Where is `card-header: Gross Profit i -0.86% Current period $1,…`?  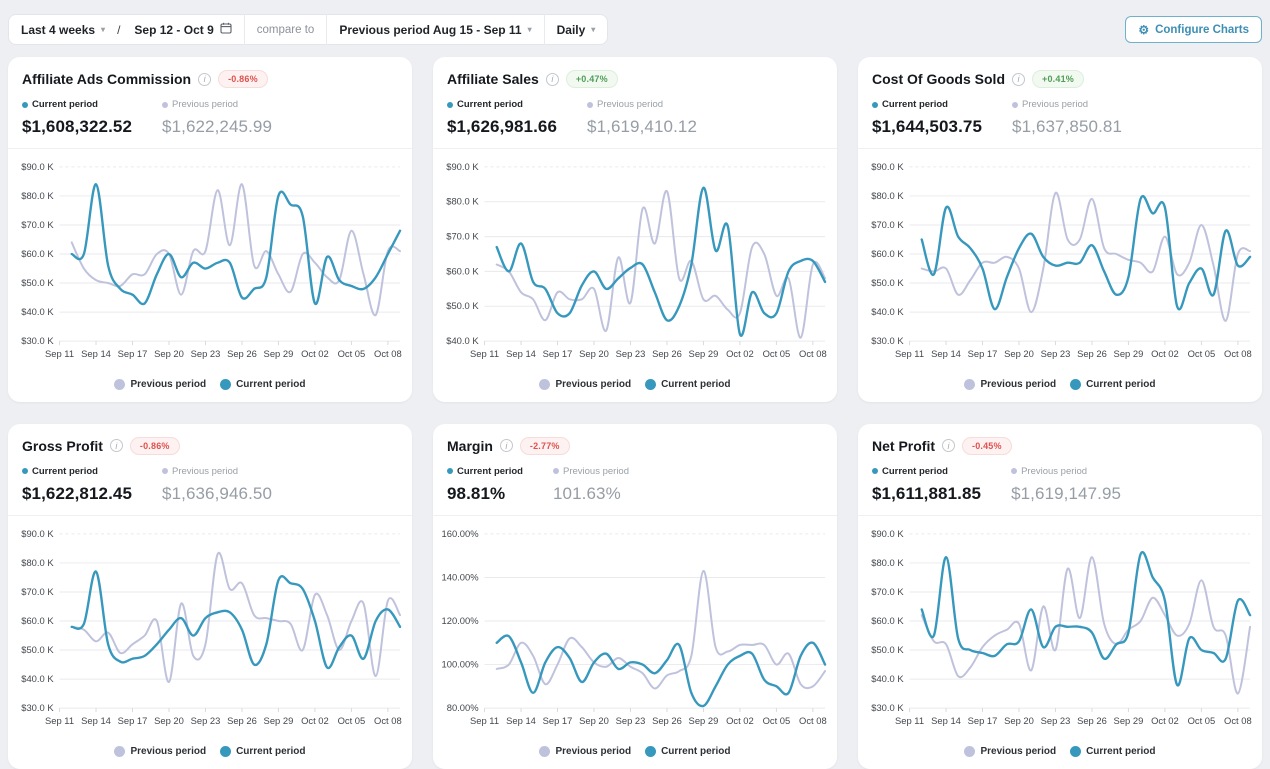 card-header: Gross Profit i -0.86% Current period $1,… is located at coordinates (210, 469).